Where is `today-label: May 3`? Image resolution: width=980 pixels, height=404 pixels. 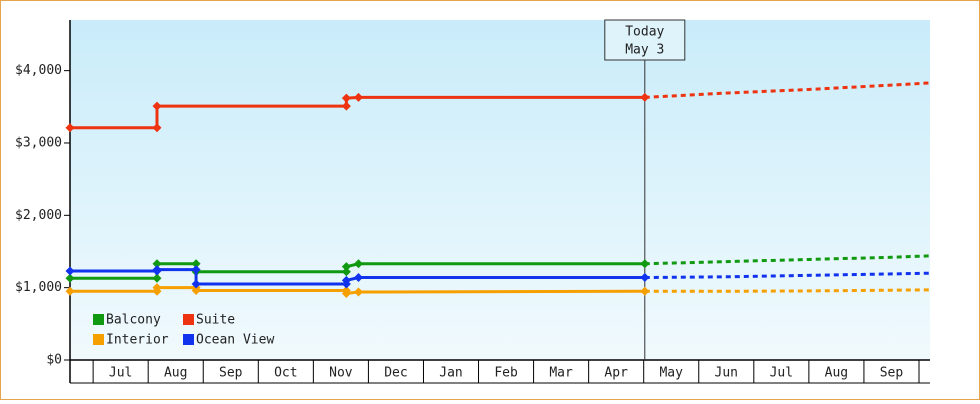 today-label: May 3 is located at coordinates (644, 50).